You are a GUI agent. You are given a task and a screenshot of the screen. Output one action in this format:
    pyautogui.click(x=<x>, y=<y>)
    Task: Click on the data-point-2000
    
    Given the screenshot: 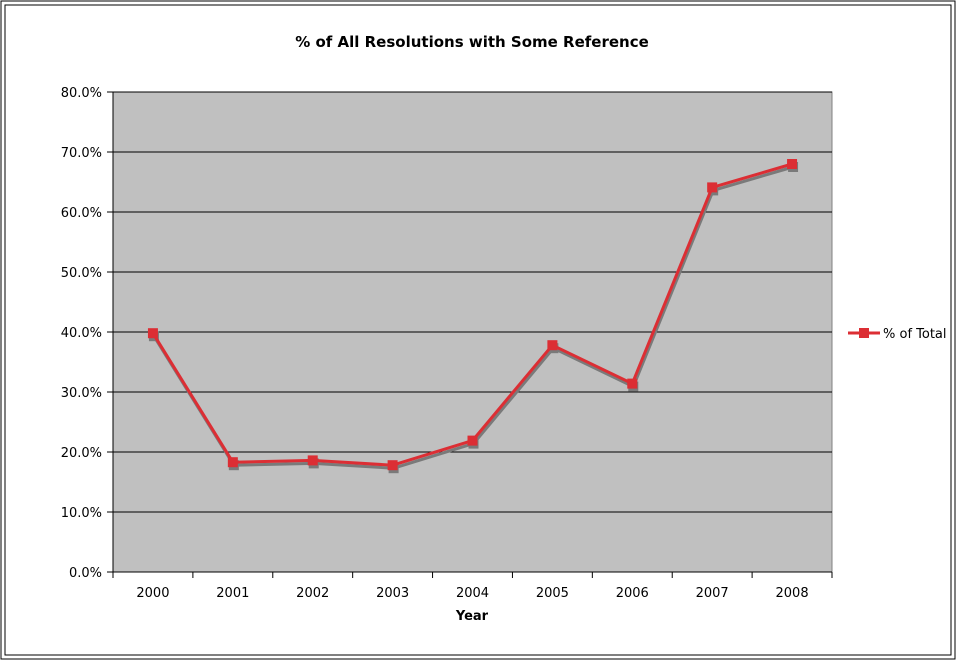 What is the action you would take?
    pyautogui.click(x=152, y=333)
    